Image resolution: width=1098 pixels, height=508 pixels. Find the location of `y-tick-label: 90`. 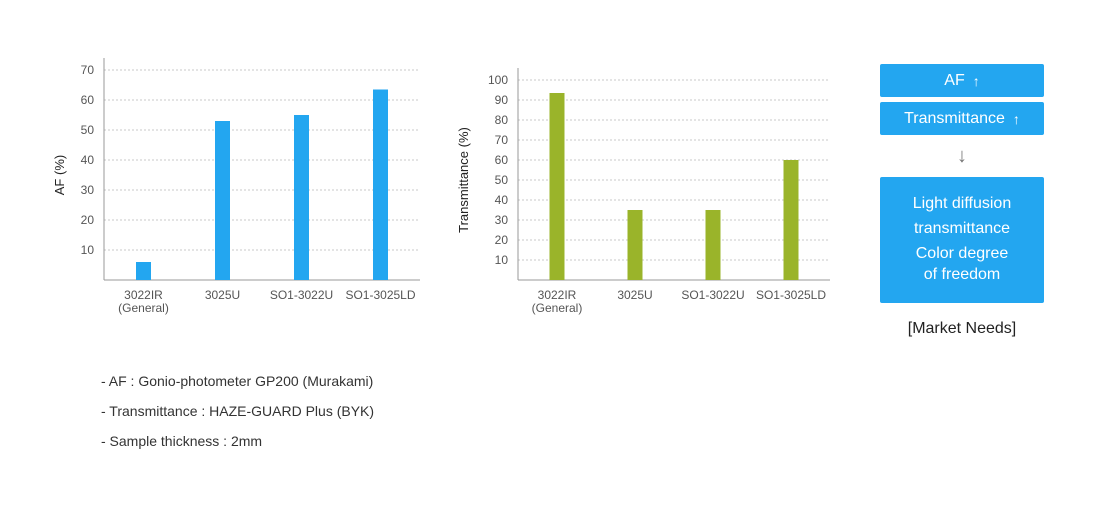

y-tick-label: 90 is located at coordinates (502, 100).